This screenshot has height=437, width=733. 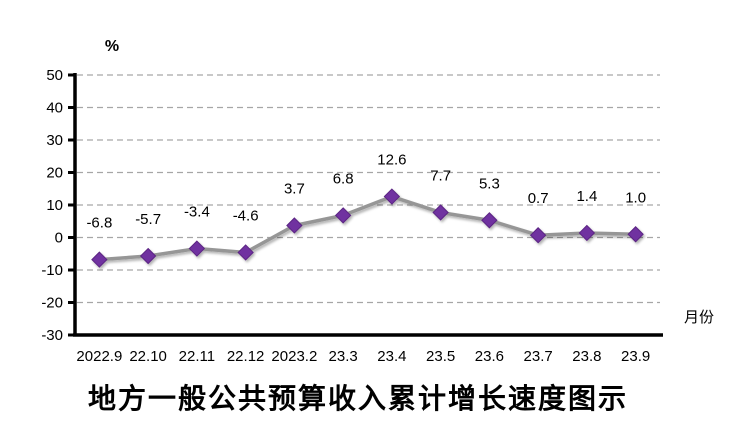 What do you see at coordinates (440, 175) in the screenshot?
I see `data-point-label: 7.7` at bounding box center [440, 175].